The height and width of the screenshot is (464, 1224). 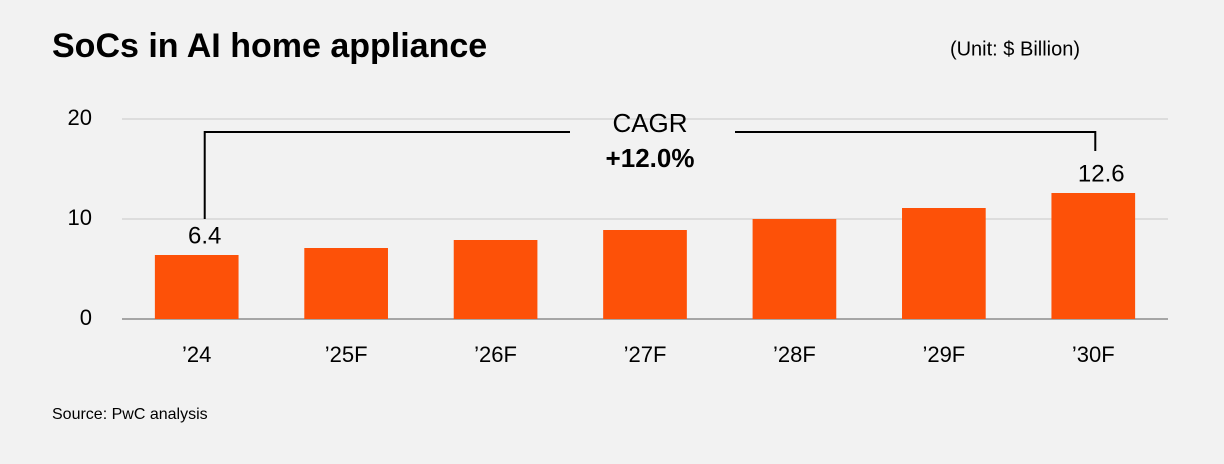 I want to click on x-tick-label: ’29F, so click(x=943, y=354).